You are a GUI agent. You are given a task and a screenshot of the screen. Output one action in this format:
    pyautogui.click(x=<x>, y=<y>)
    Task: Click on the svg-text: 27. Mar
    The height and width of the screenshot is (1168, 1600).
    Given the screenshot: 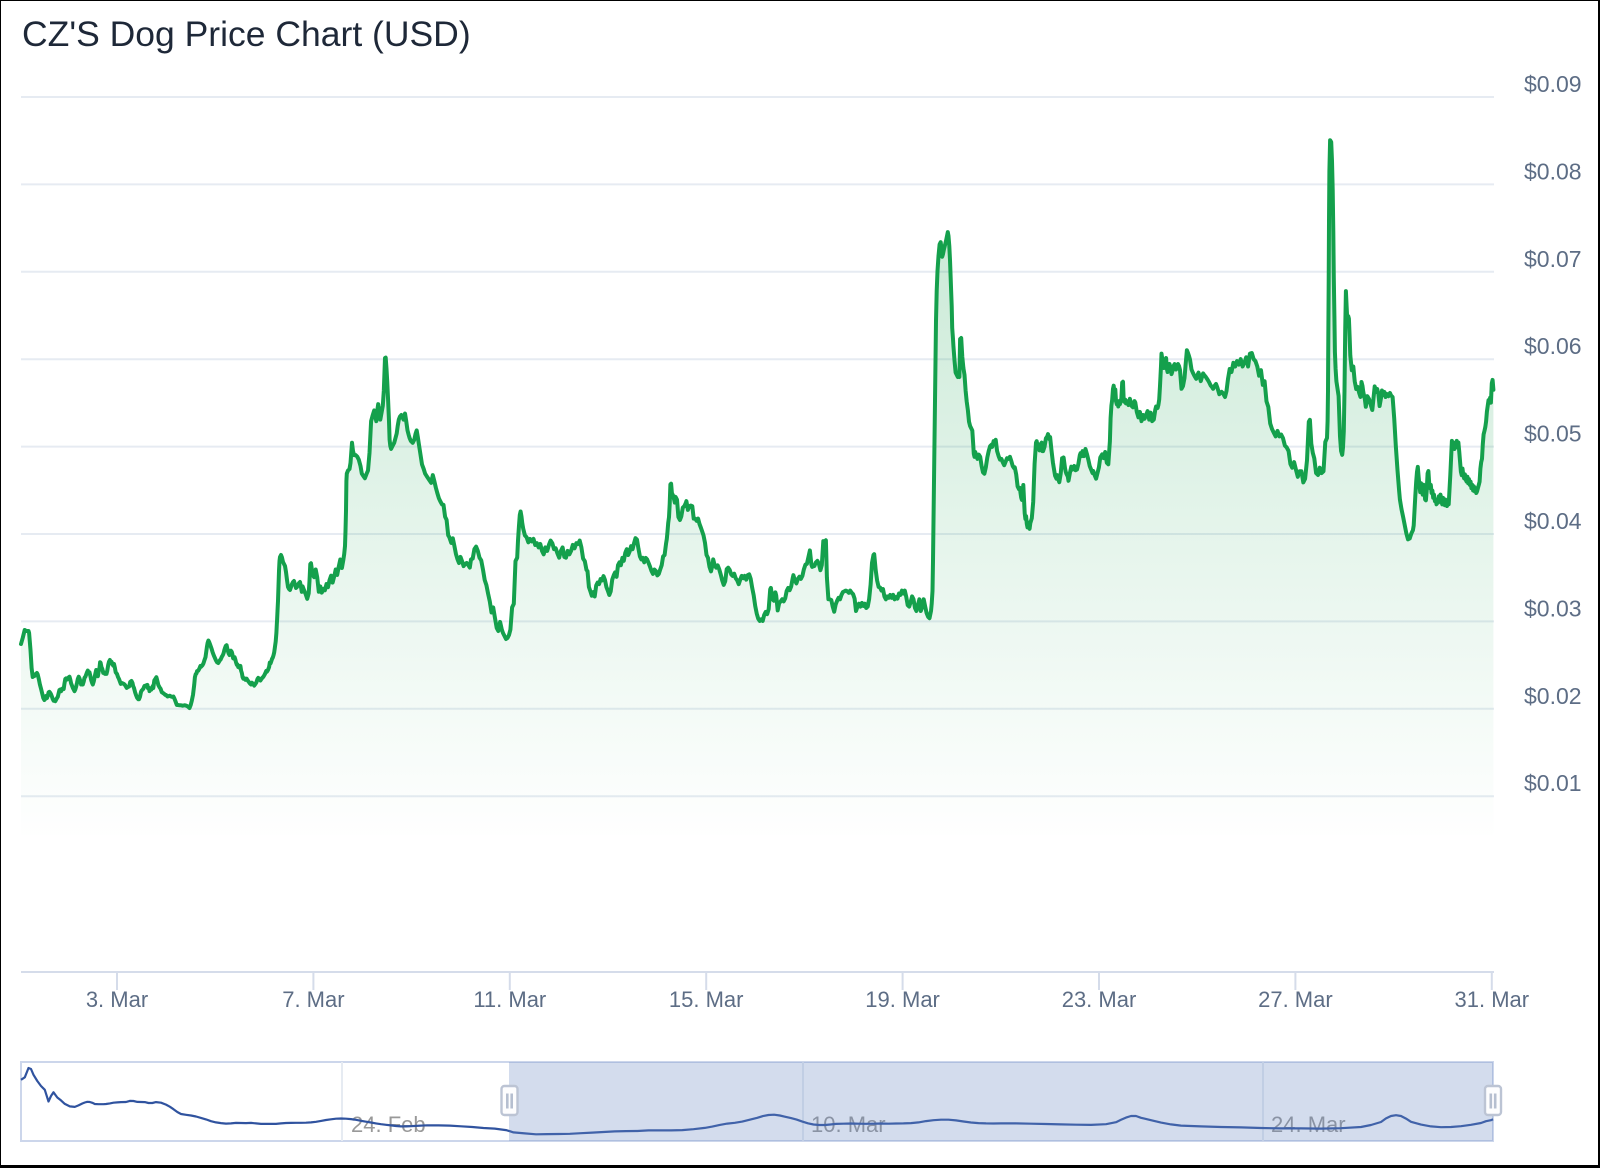 What is the action you would take?
    pyautogui.click(x=1295, y=999)
    